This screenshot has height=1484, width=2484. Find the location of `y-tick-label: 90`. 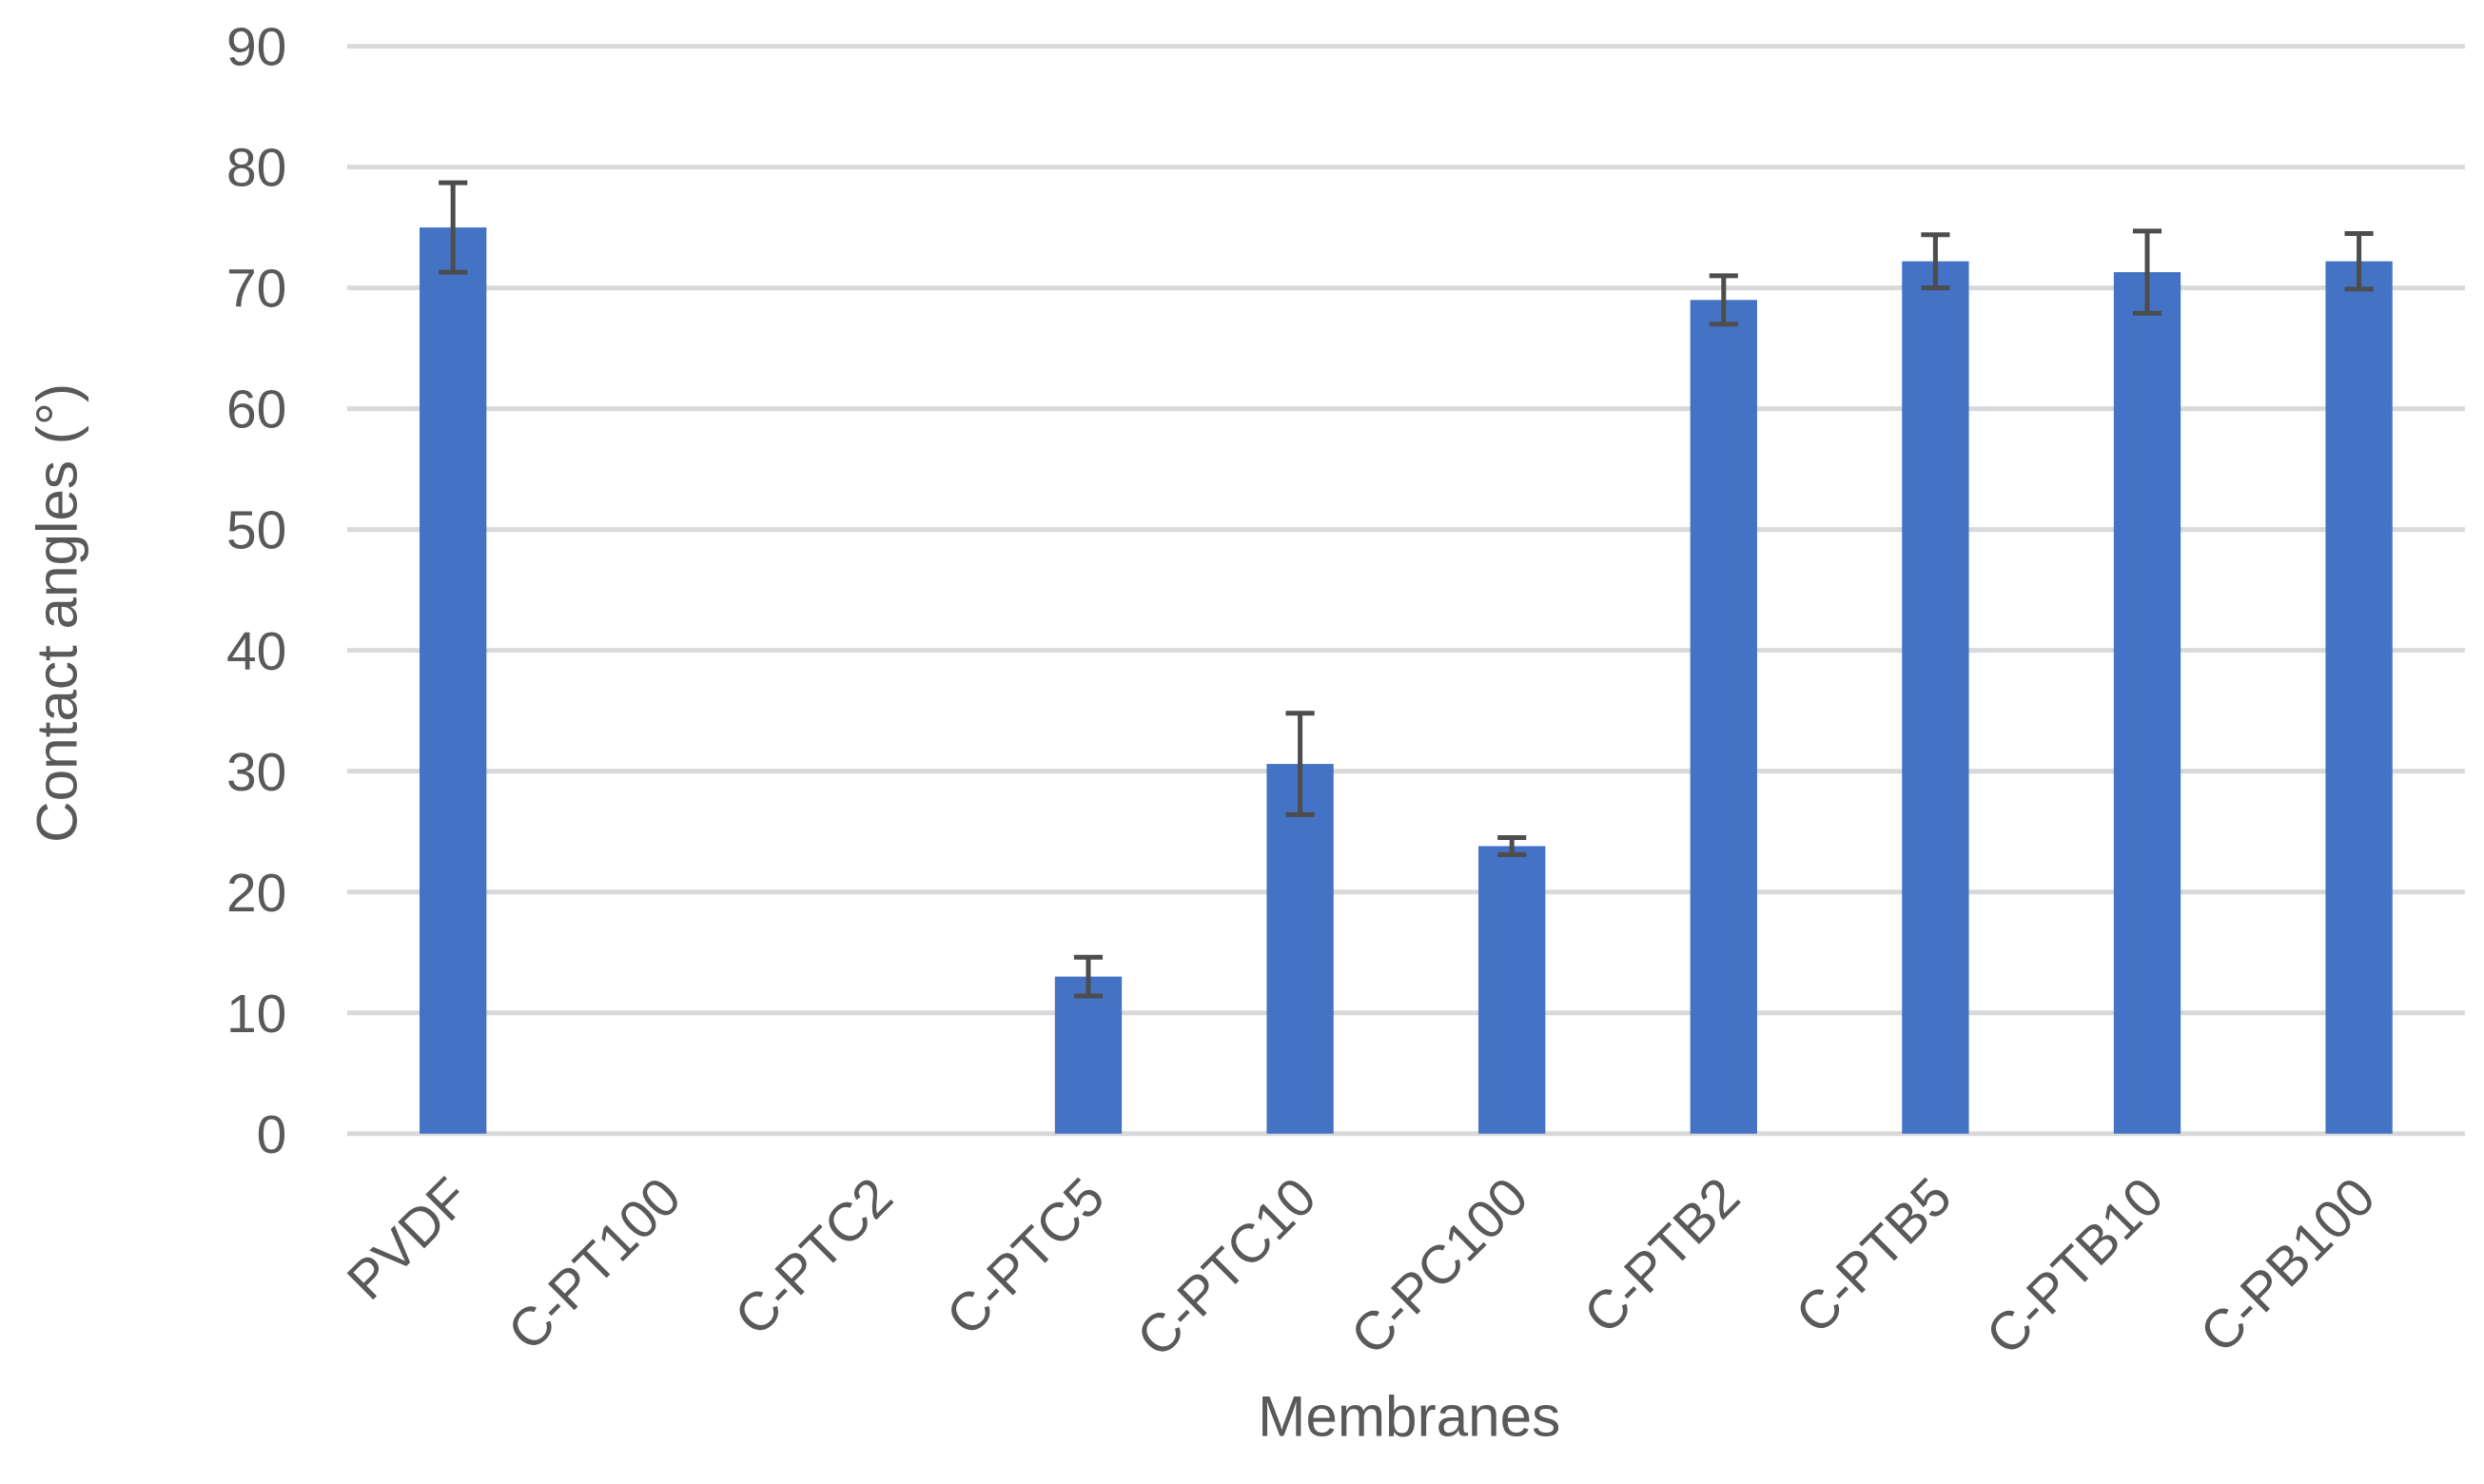

y-tick-label: 90 is located at coordinates (256, 47).